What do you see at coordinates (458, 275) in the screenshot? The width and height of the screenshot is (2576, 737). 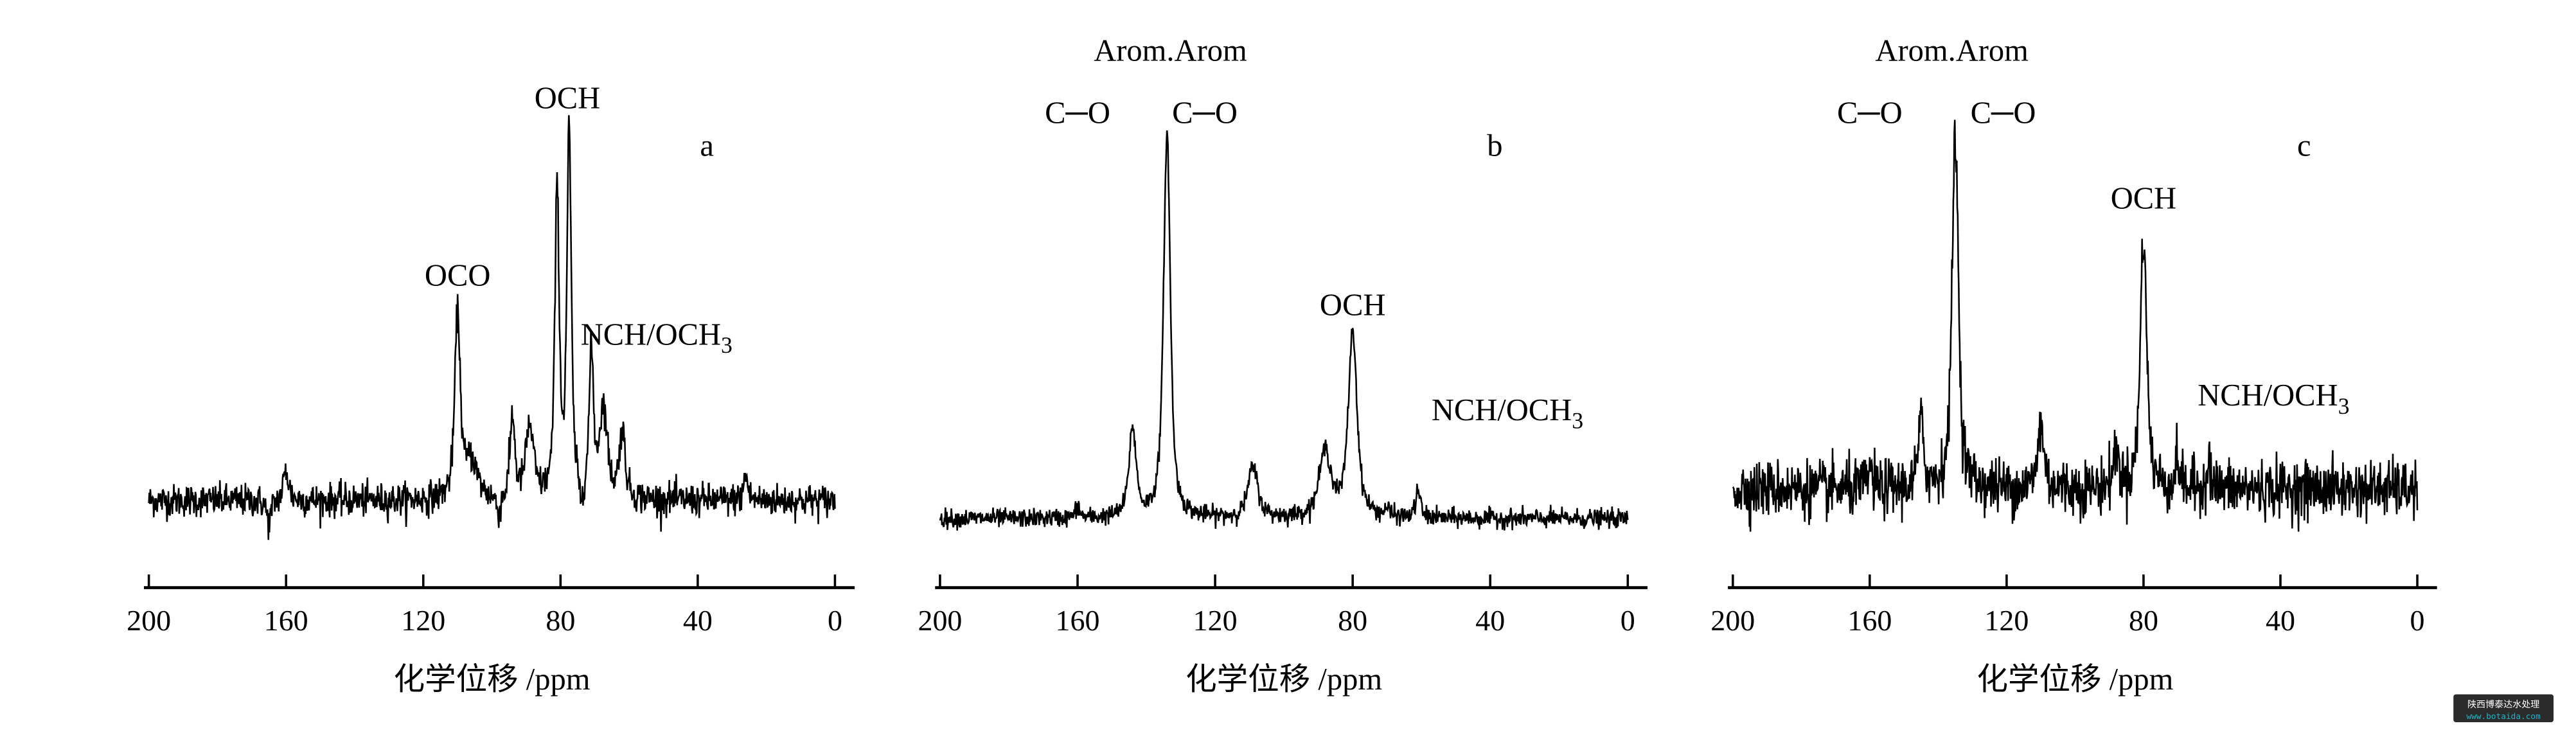 I see `peak-annotation: OCO` at bounding box center [458, 275].